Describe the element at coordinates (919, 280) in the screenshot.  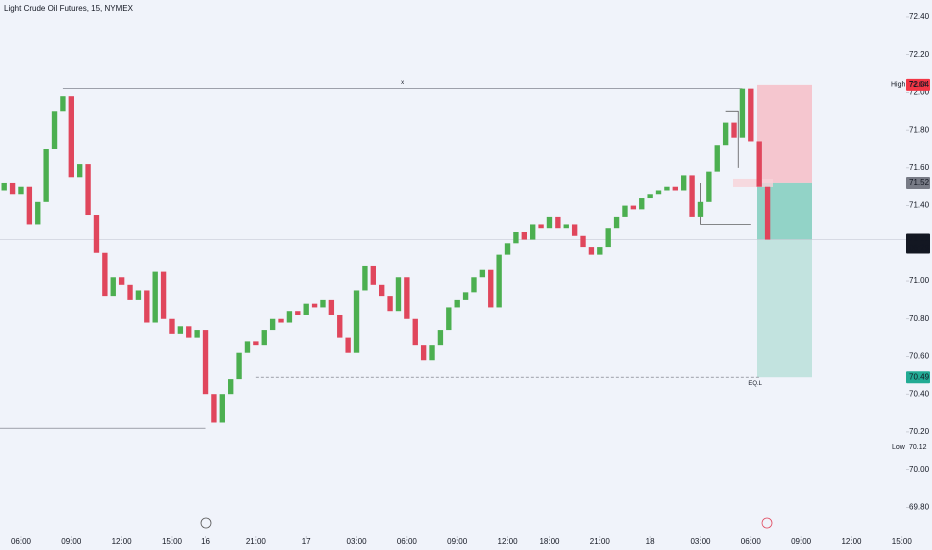
I see `y-tick-label: 71.00` at that location.